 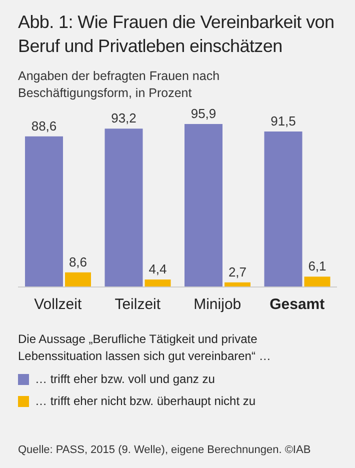 What do you see at coordinates (297, 304) in the screenshot?
I see `x-tick-label: Gesamt` at bounding box center [297, 304].